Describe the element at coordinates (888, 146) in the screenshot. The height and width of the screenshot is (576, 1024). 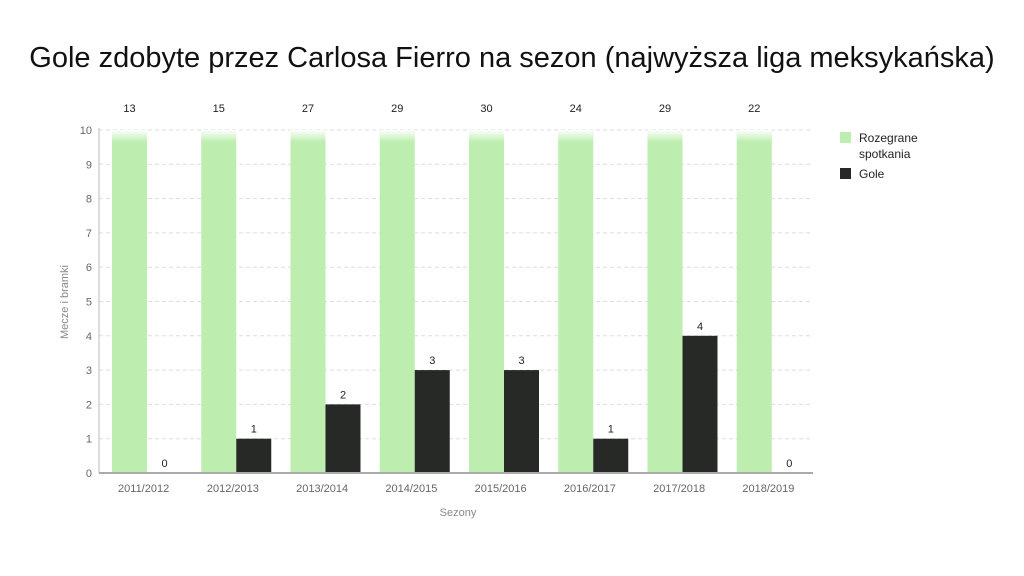
I see `legend-label-matches: Rozegrane spotkania` at that location.